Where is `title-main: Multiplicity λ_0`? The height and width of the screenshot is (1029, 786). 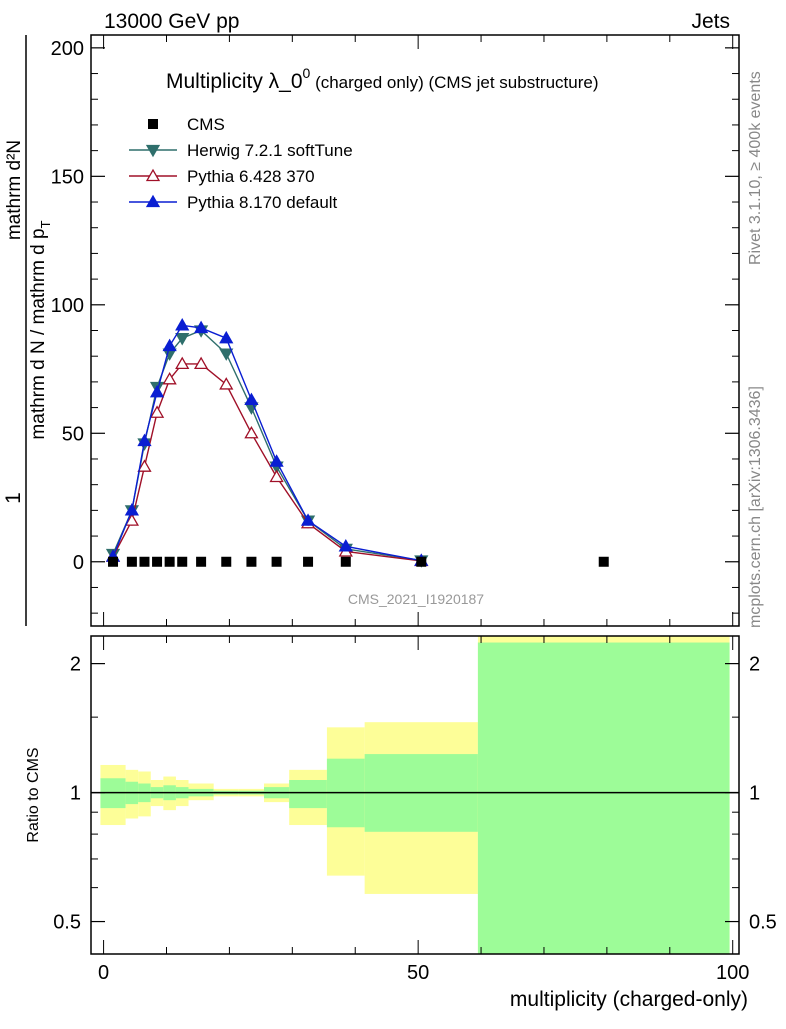 title-main: Multiplicity λ_0 is located at coordinates (234, 81).